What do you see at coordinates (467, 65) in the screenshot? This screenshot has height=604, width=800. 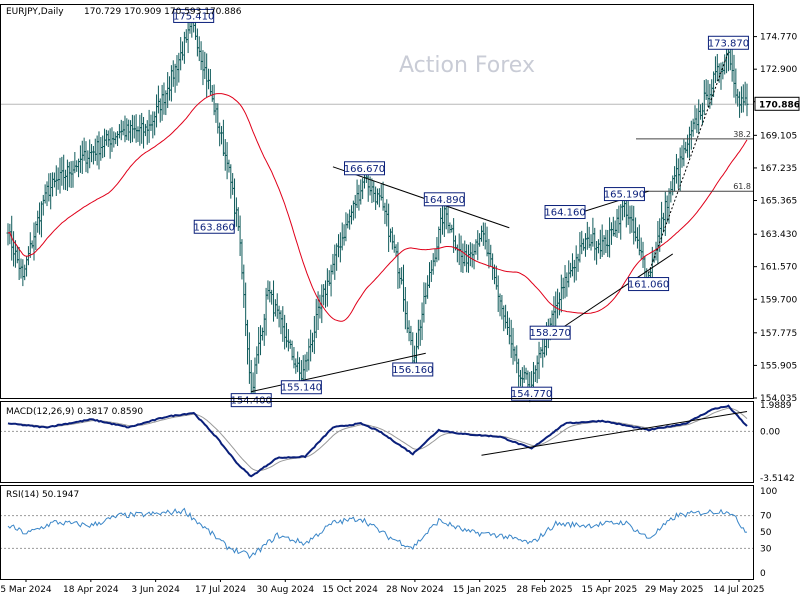 I see `watermark: Action Forex` at bounding box center [467, 65].